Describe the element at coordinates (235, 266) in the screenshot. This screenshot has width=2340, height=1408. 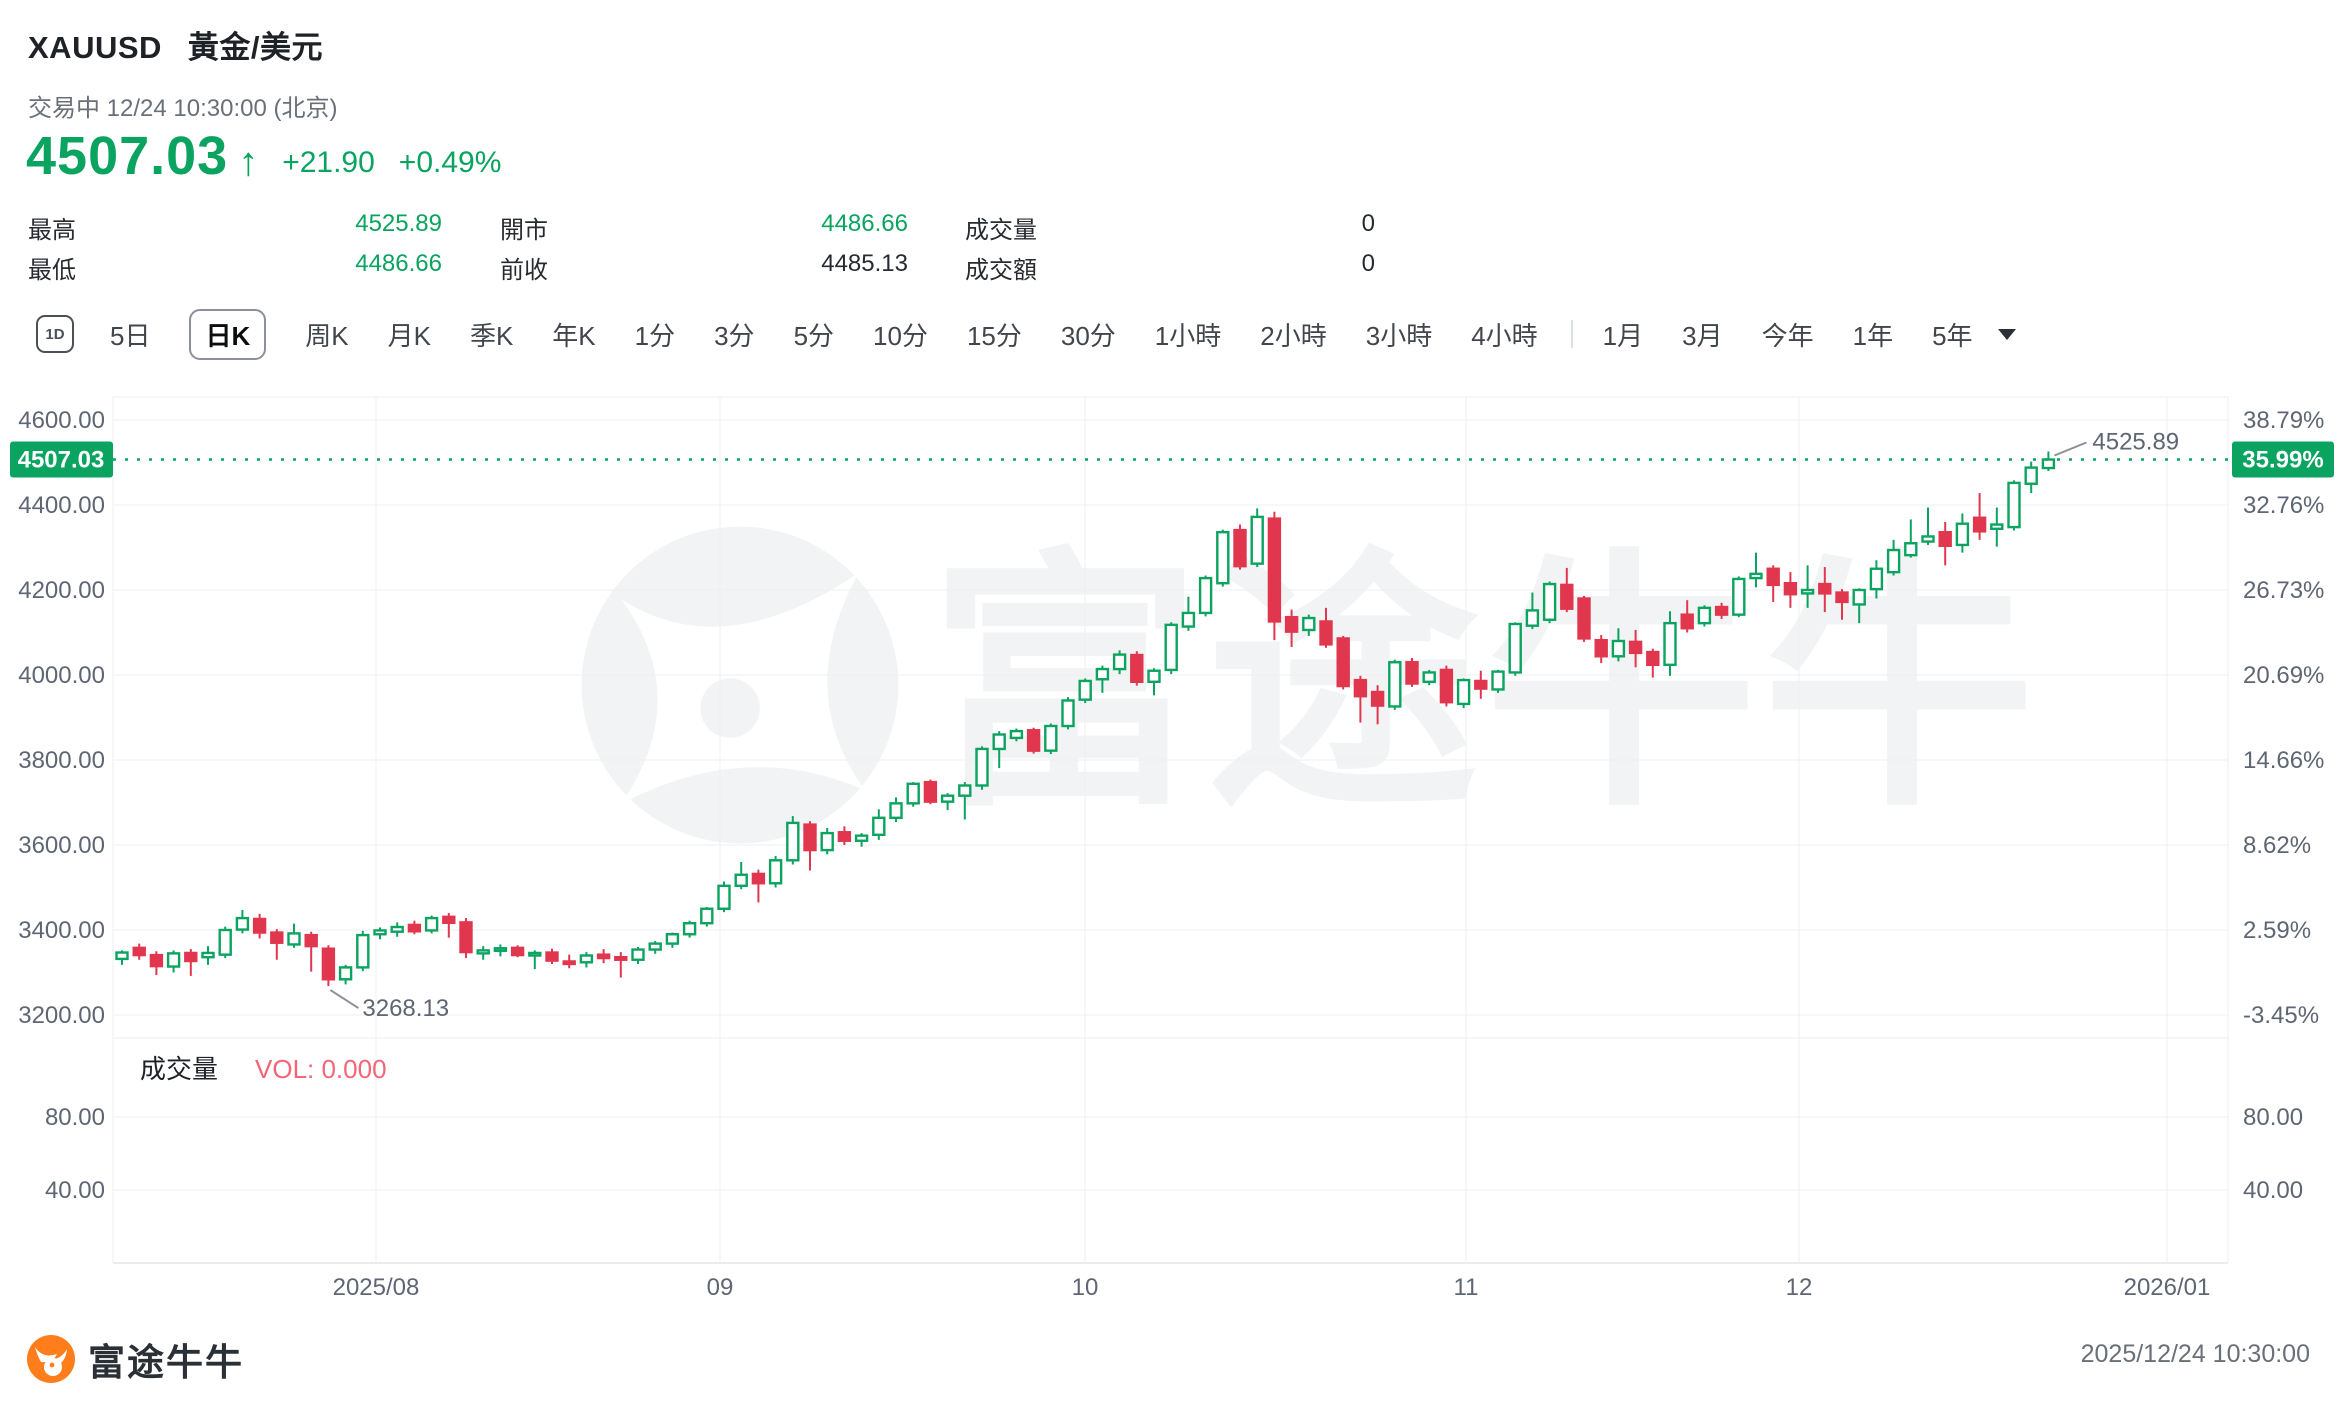
I see `stat-pair: 最低 4486.66` at that location.